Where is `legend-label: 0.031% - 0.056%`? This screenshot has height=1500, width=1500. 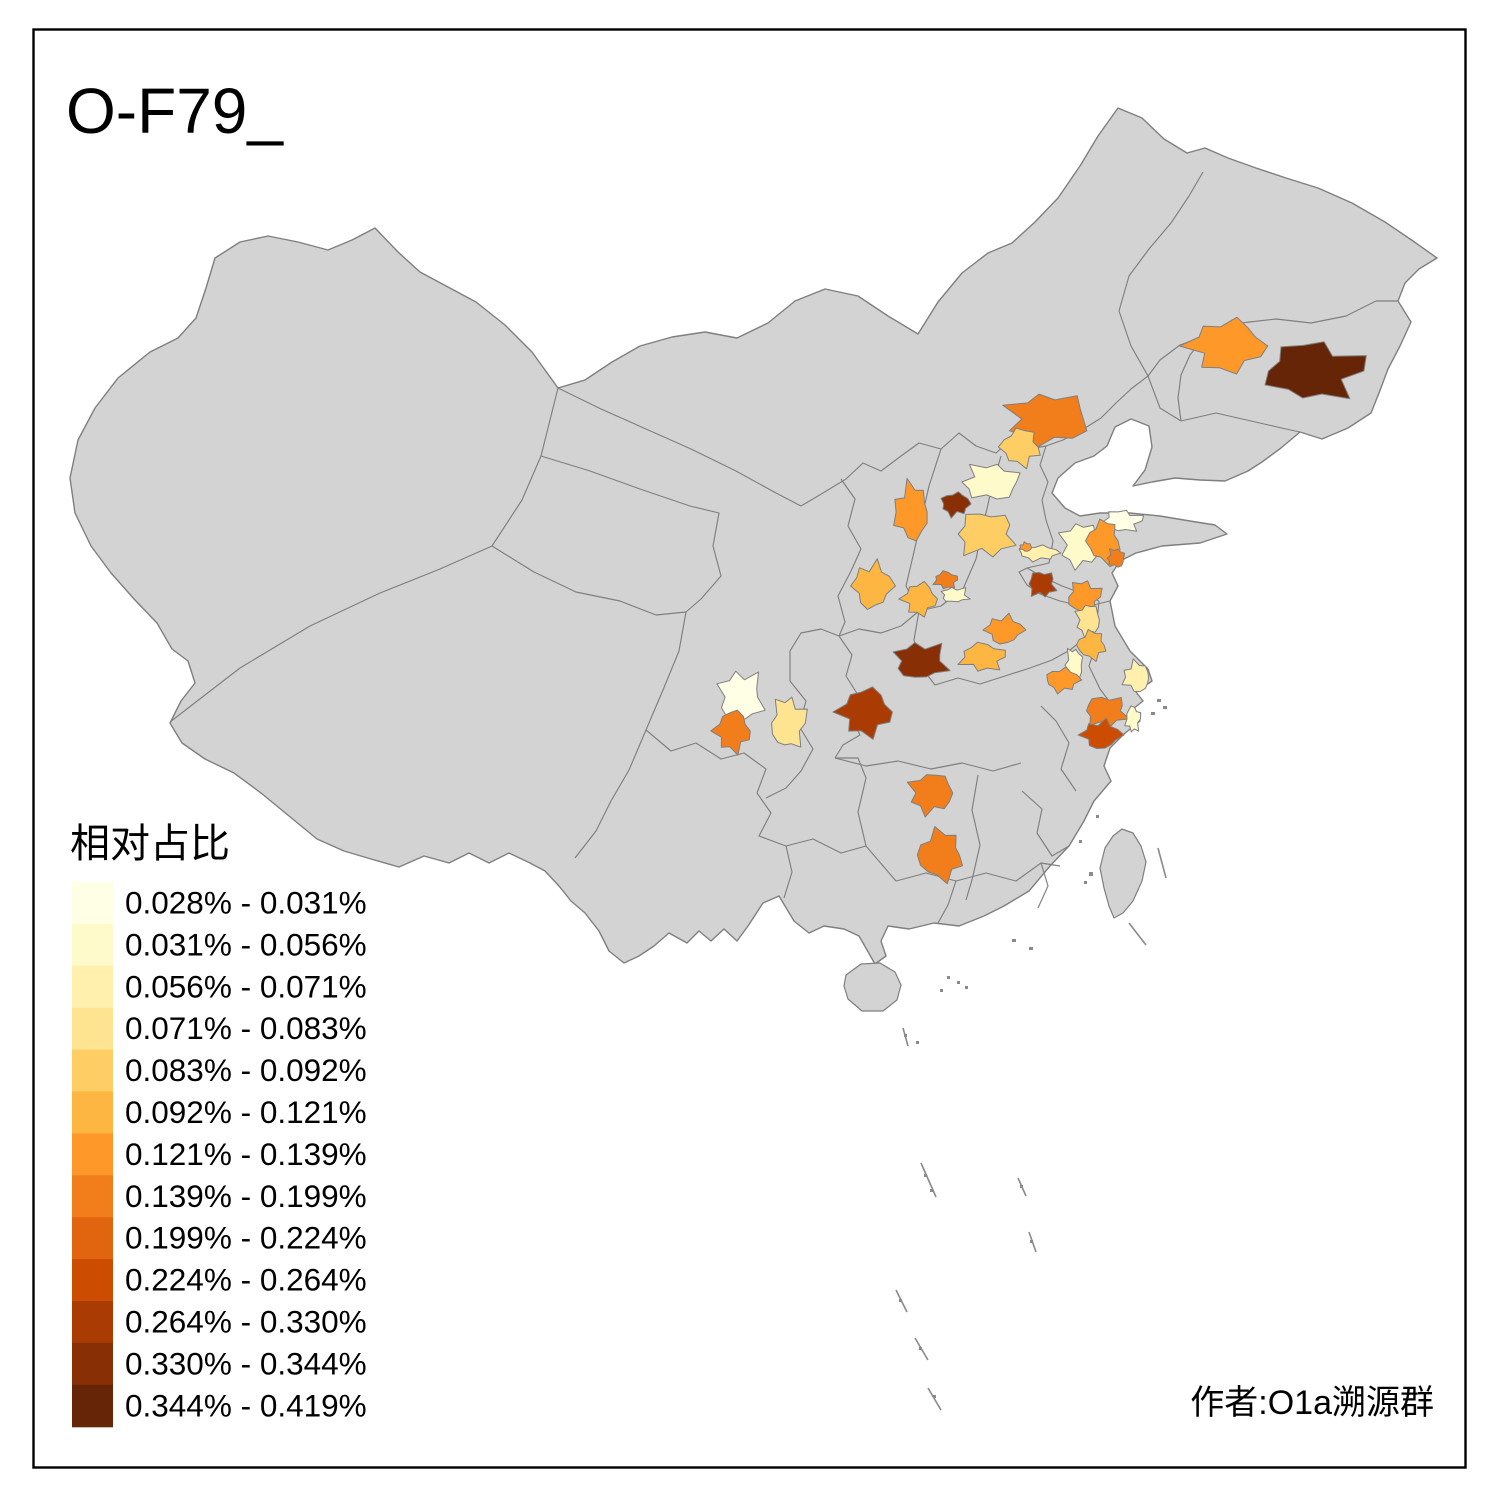
legend-label: 0.031% - 0.056% is located at coordinates (246, 944).